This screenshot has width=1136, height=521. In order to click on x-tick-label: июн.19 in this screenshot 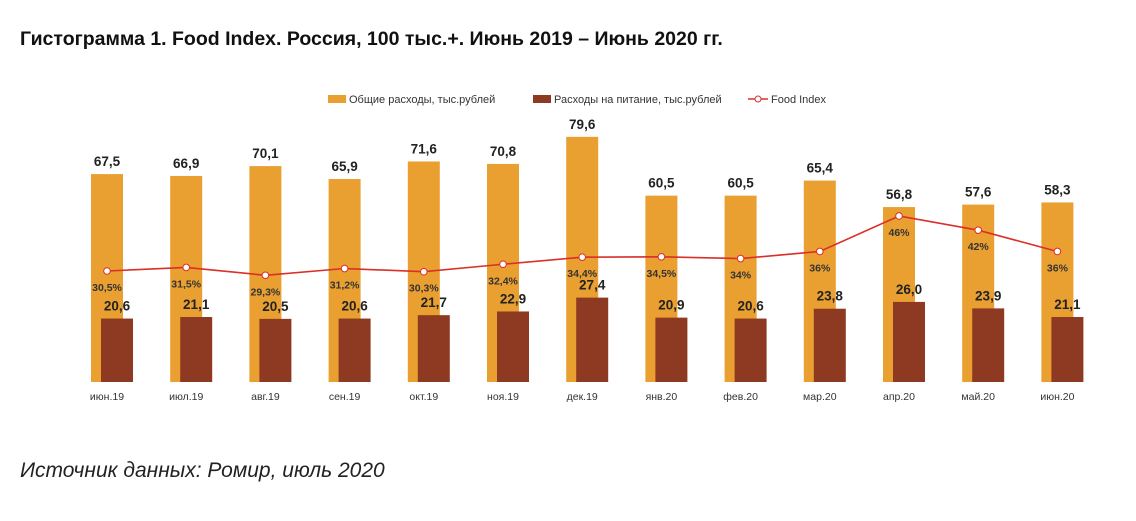, I will do `click(107, 397)`.